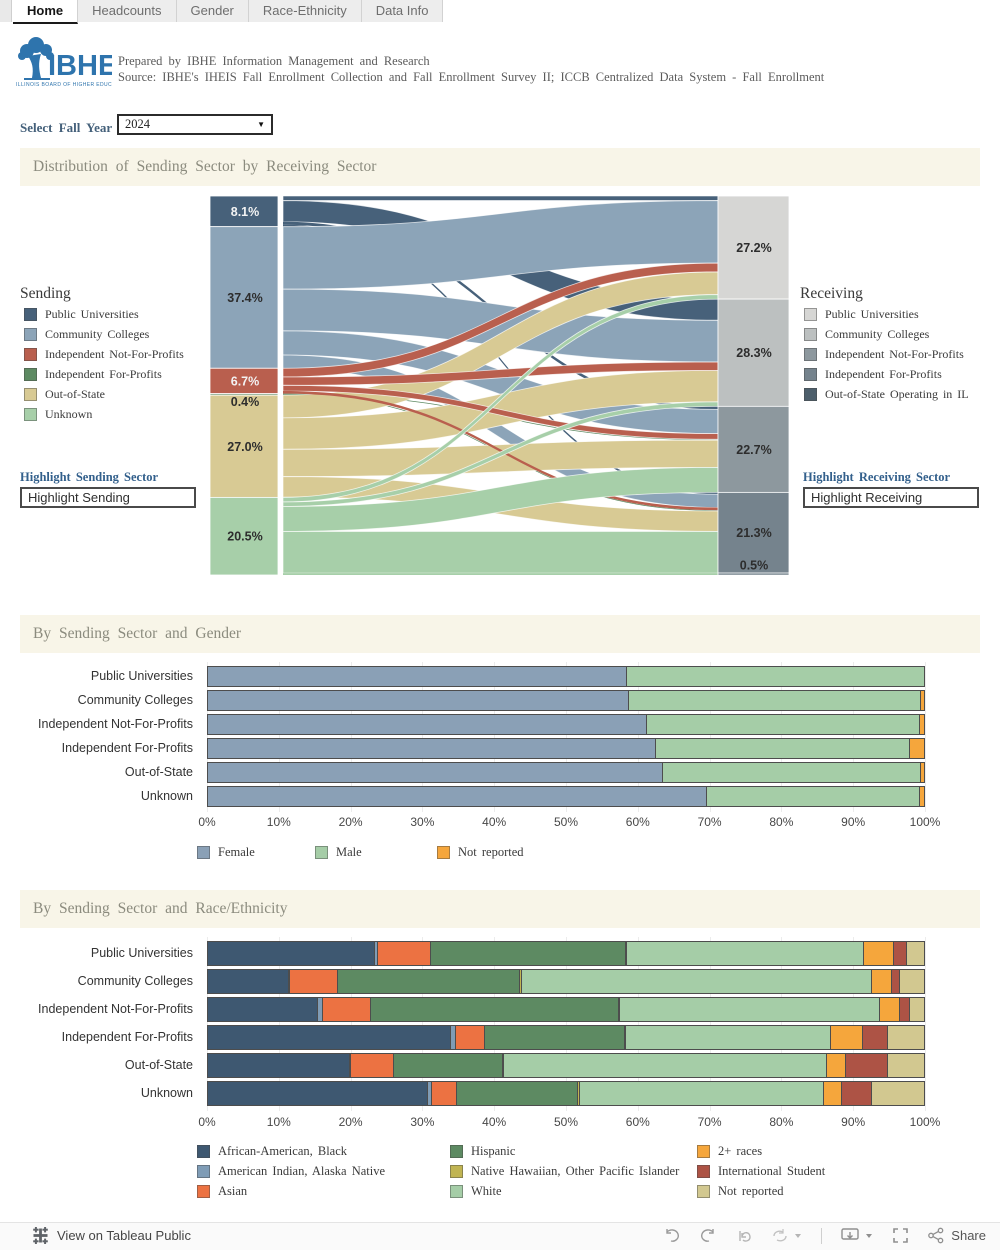  I want to click on legend-chip-independent-for-profits, so click(810, 374).